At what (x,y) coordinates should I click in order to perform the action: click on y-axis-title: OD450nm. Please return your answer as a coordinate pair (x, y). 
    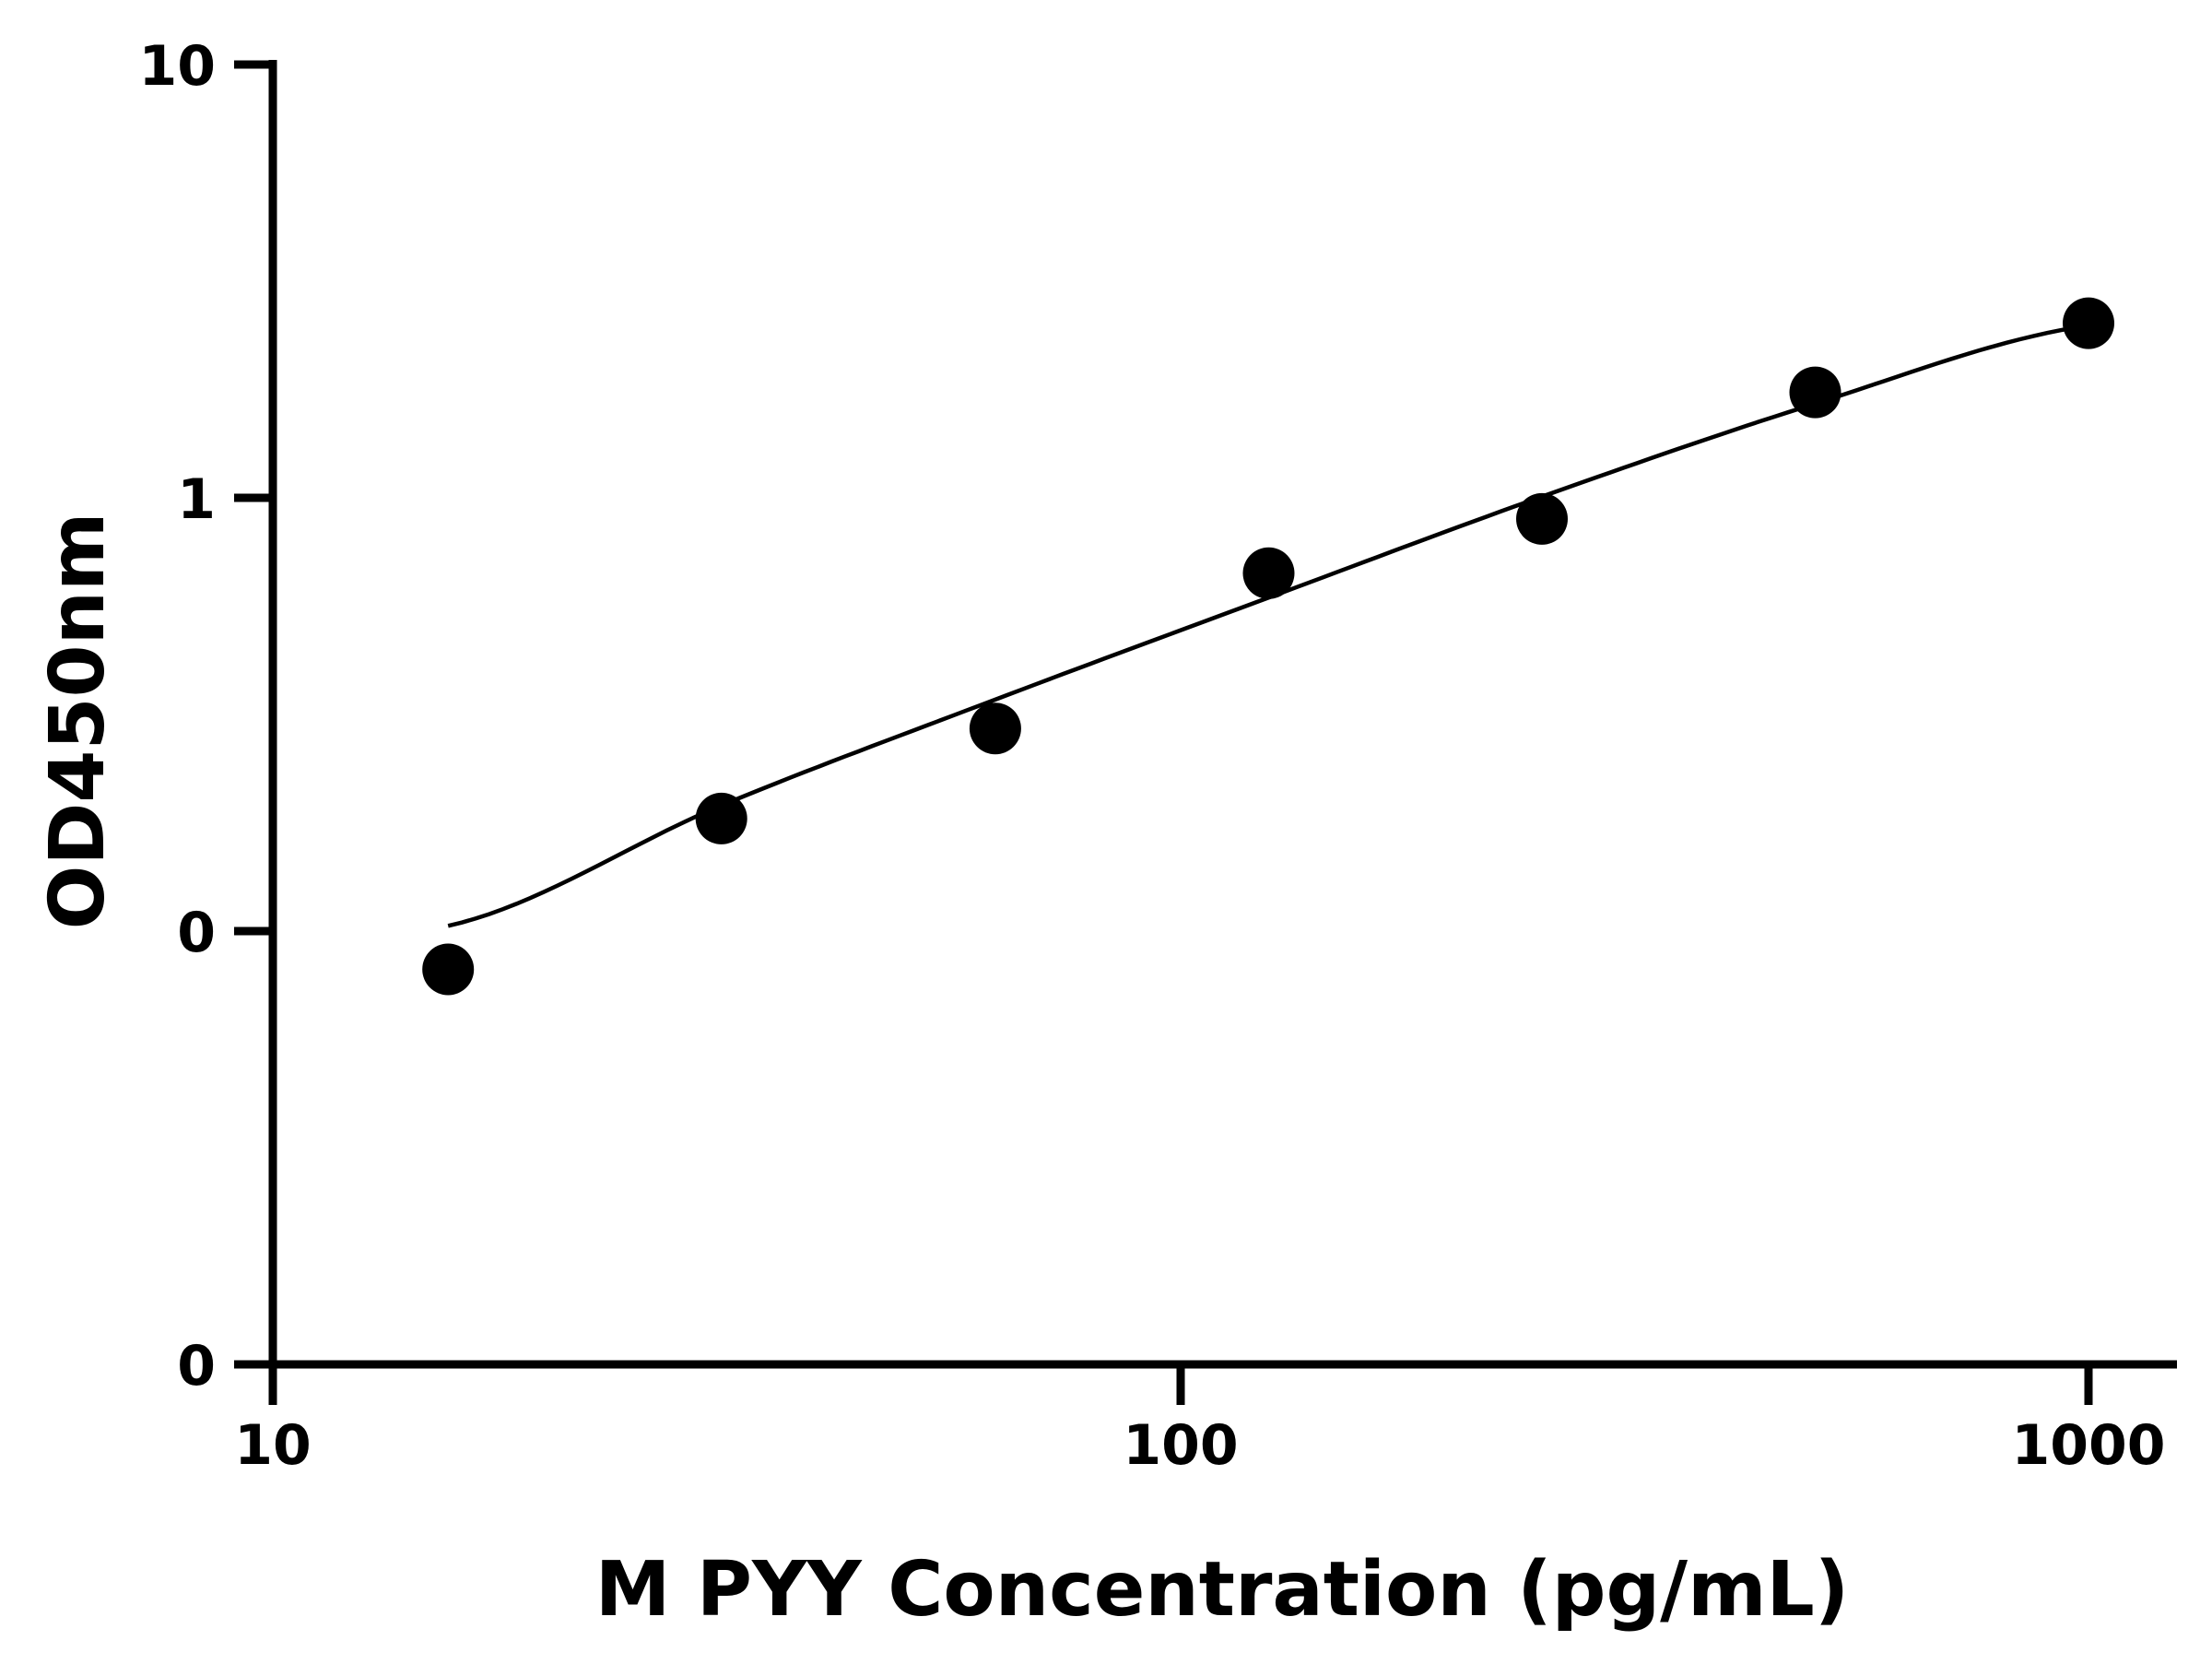
    Looking at the image, I should click on (78, 721).